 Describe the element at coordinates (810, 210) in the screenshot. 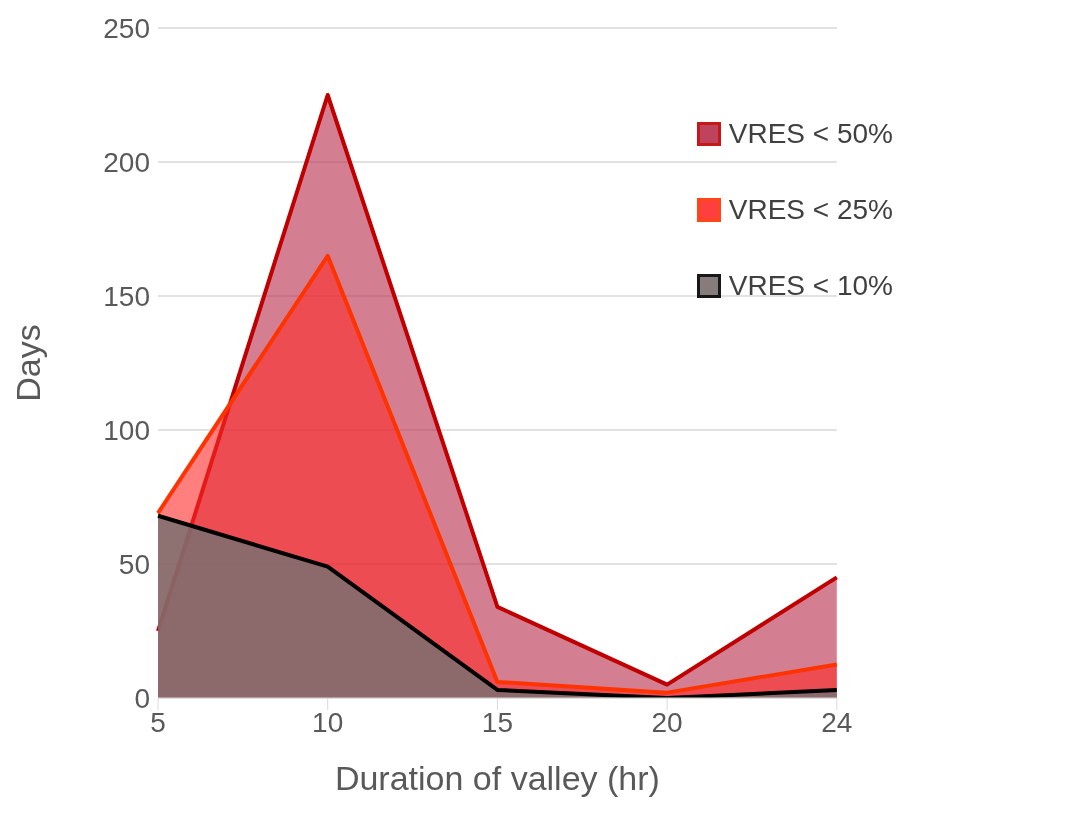

I see `legend-label: VRES < 25%` at that location.